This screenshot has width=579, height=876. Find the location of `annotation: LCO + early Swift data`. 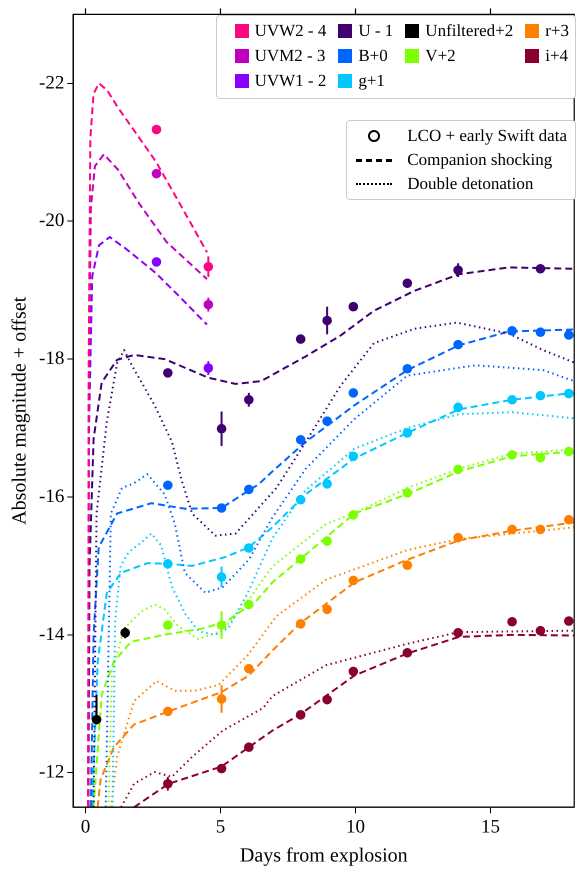

annotation: LCO + early Swift data is located at coordinates (487, 136).